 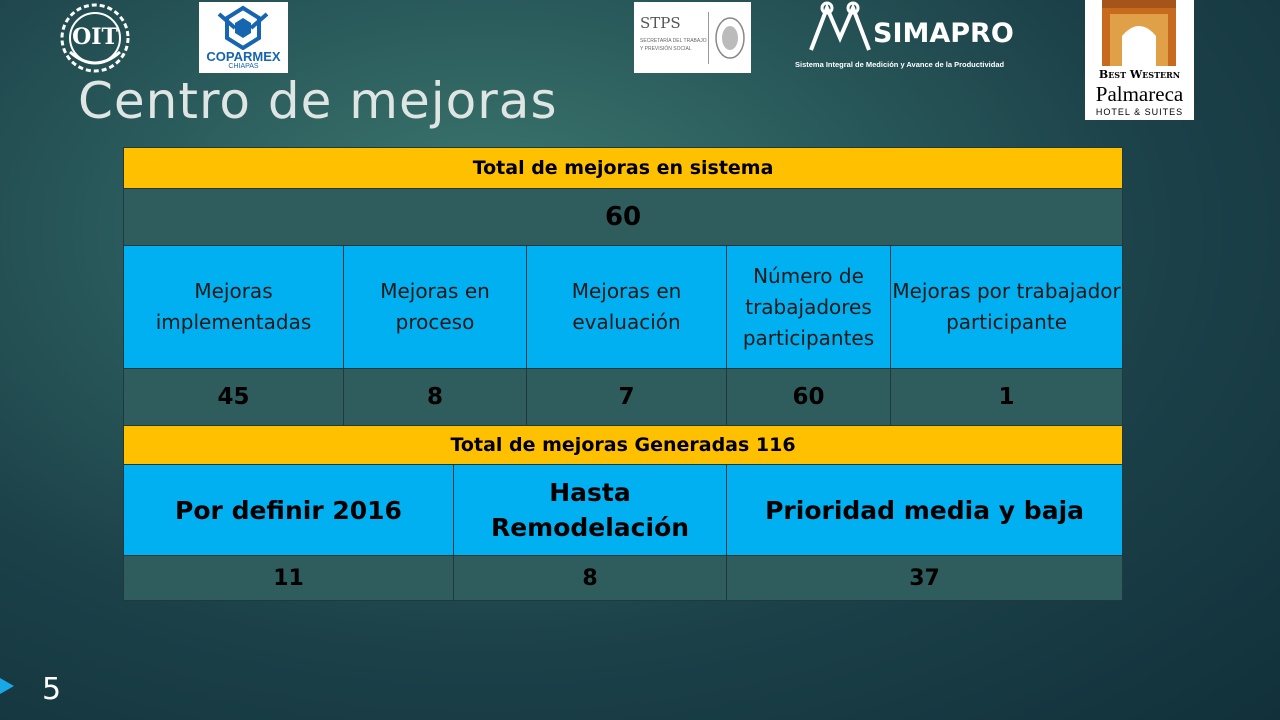 I want to click on best-western-text: Best Western, so click(x=1139, y=74).